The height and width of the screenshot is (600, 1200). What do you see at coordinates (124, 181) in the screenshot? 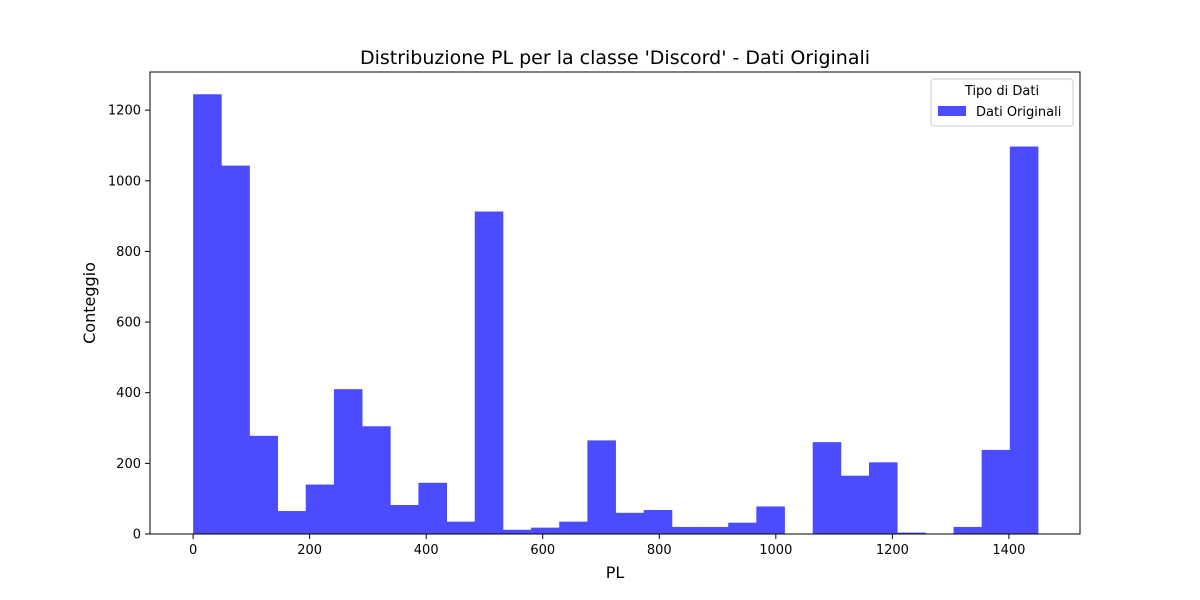
I see `y-tick-label: 1000` at bounding box center [124, 181].